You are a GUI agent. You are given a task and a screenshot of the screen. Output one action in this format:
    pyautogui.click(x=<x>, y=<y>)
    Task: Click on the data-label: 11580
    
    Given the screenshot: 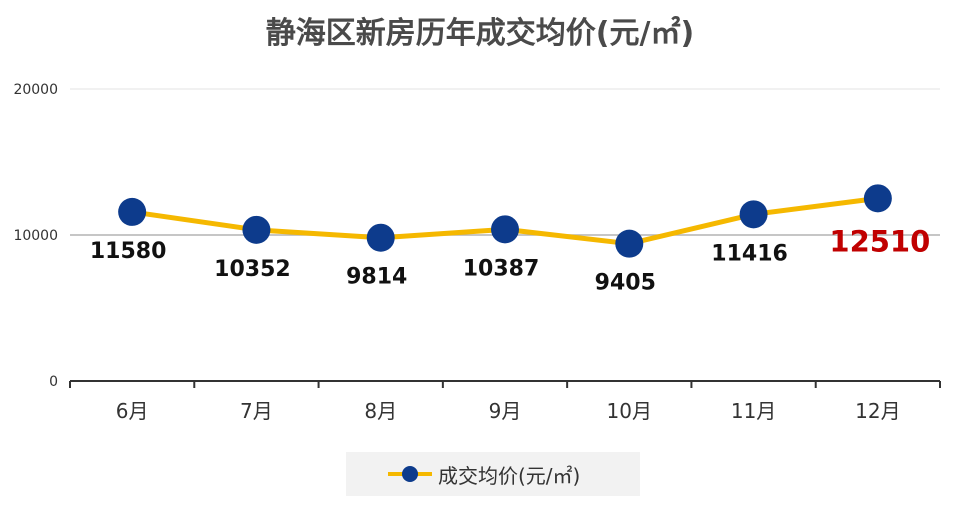 What is the action you would take?
    pyautogui.click(x=128, y=251)
    